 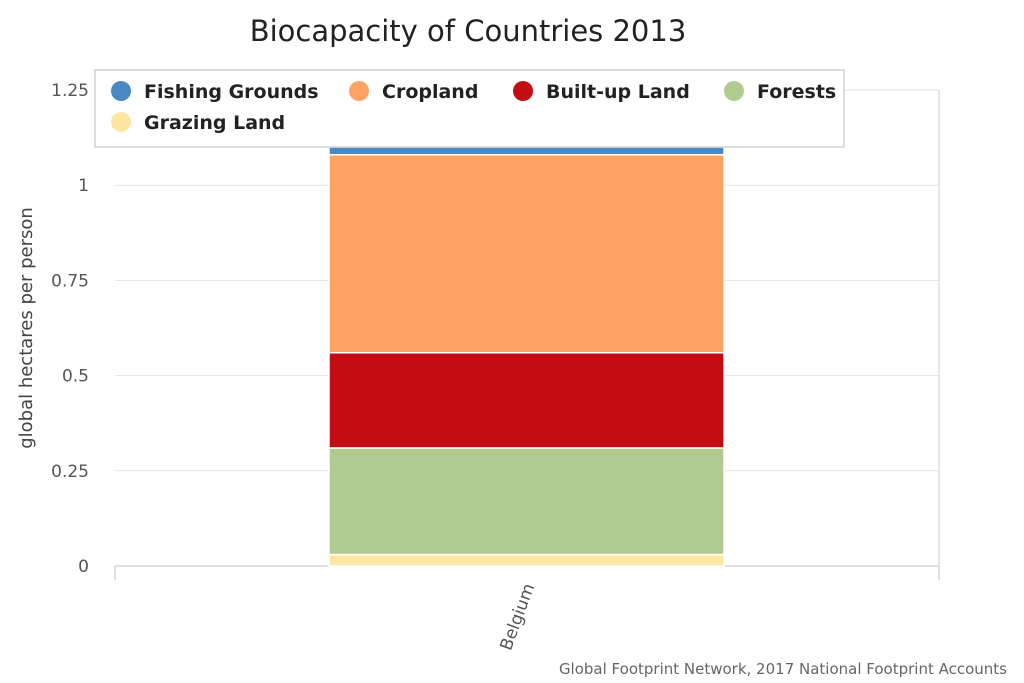 I want to click on y-tick-label: 0.25, so click(x=70, y=472).